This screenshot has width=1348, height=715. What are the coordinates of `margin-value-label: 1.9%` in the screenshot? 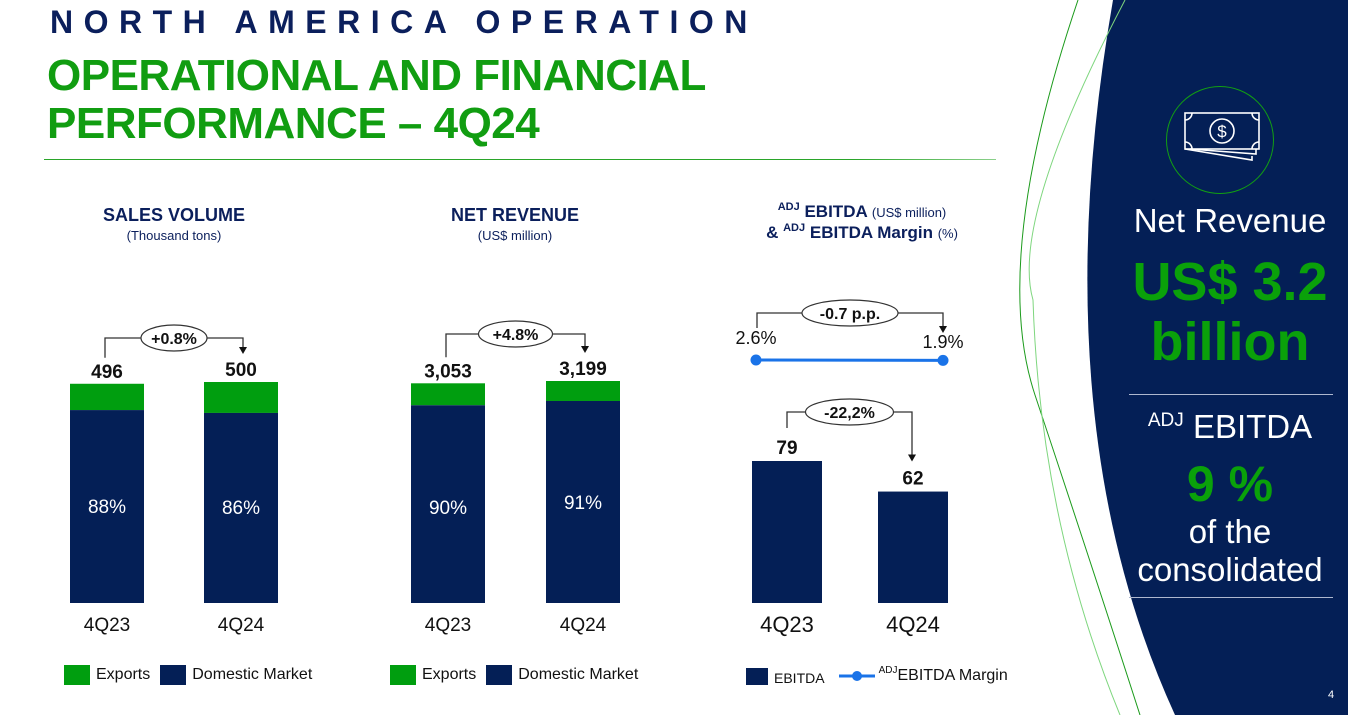 It's located at (942, 342).